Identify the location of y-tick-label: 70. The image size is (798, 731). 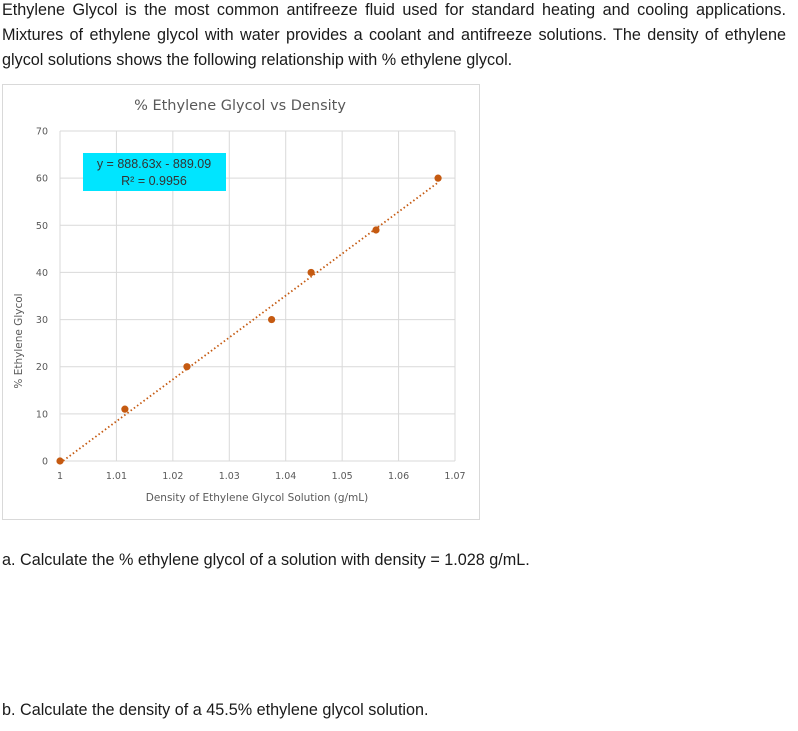
(42, 132).